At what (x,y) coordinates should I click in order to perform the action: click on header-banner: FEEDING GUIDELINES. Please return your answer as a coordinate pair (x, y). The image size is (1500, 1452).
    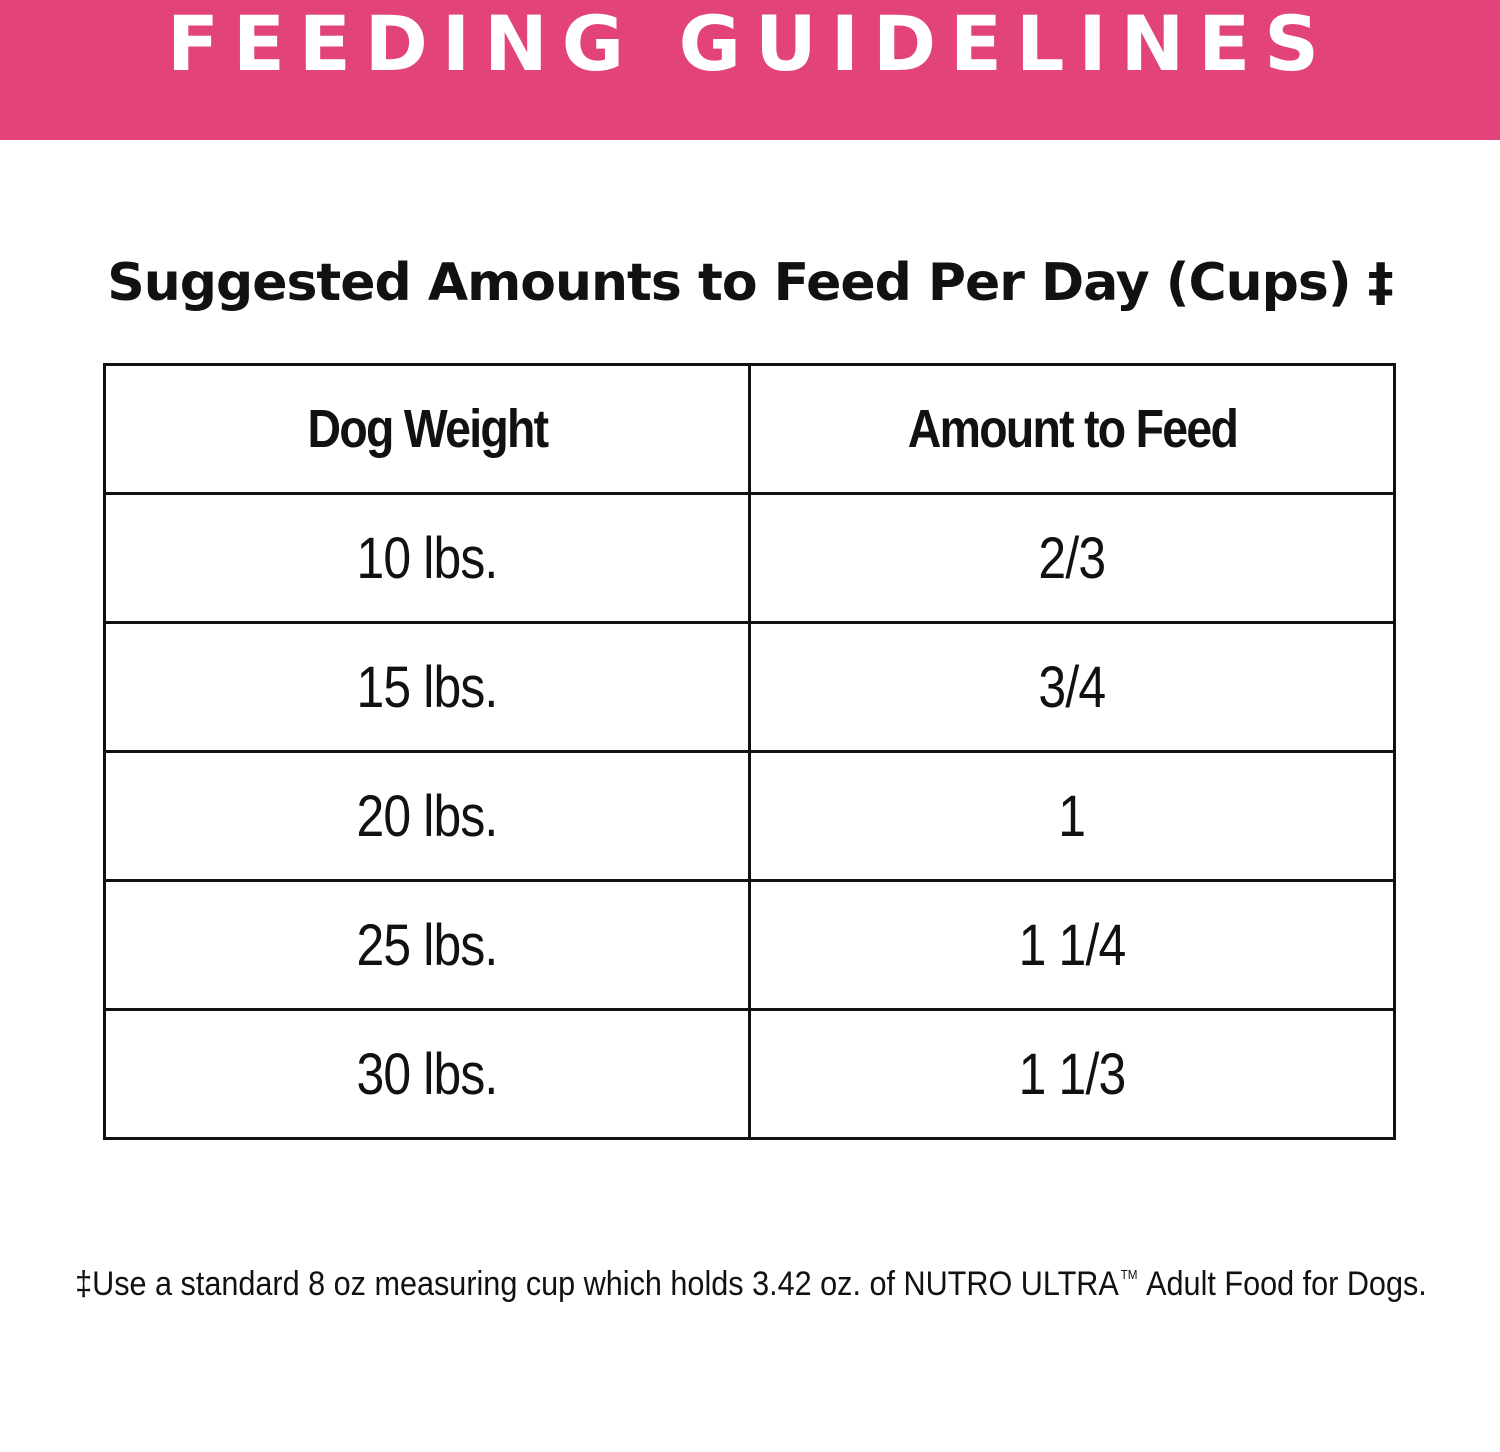
    Looking at the image, I should click on (750, 70).